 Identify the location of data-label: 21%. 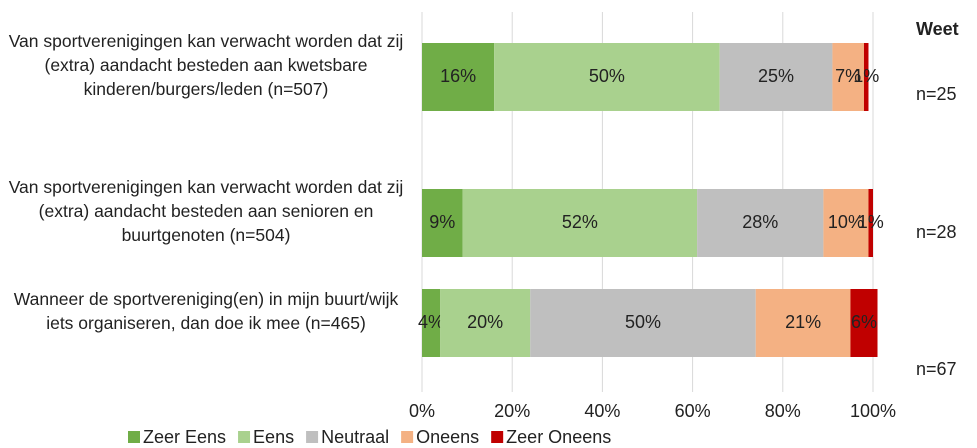
(803, 322).